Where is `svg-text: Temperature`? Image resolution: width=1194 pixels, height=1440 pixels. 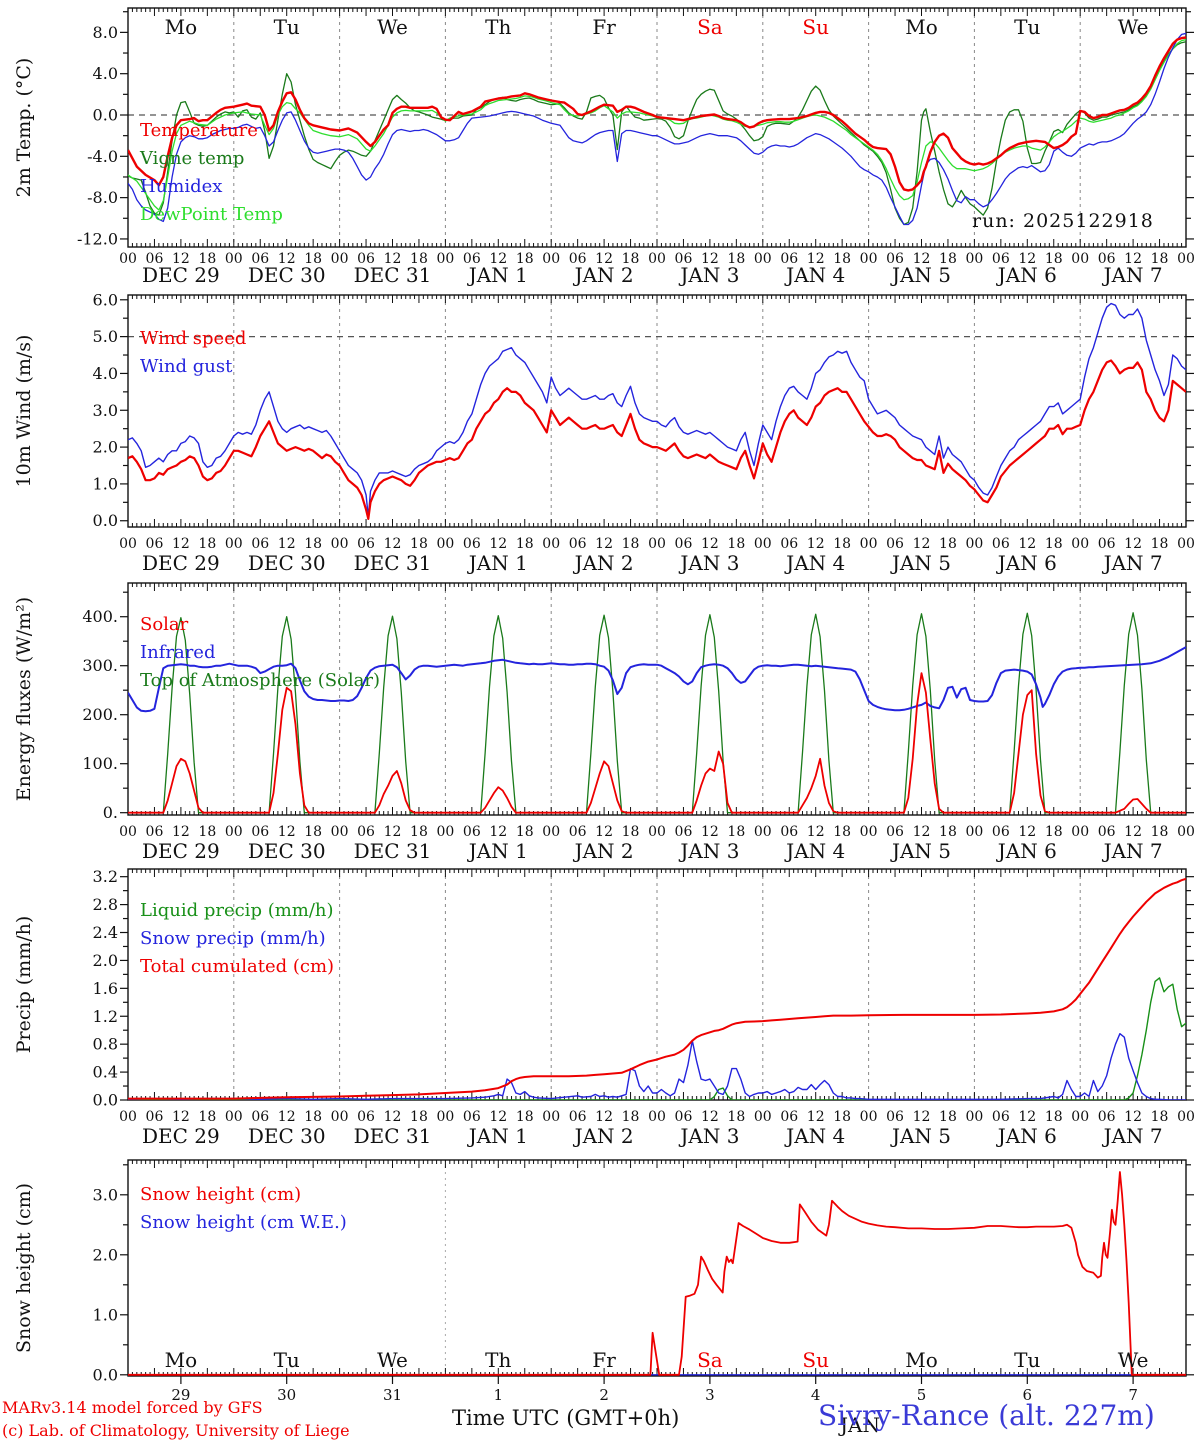
svg-text: Temperature is located at coordinates (199, 130).